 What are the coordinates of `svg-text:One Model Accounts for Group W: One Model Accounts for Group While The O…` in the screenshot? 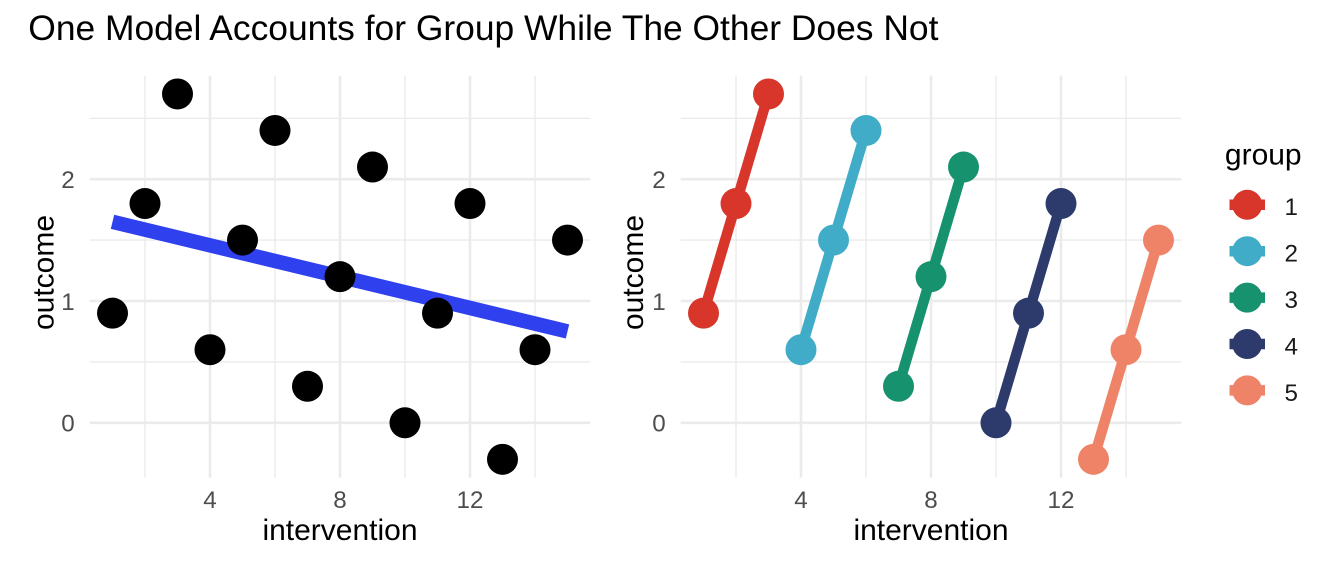 It's located at (483, 28).